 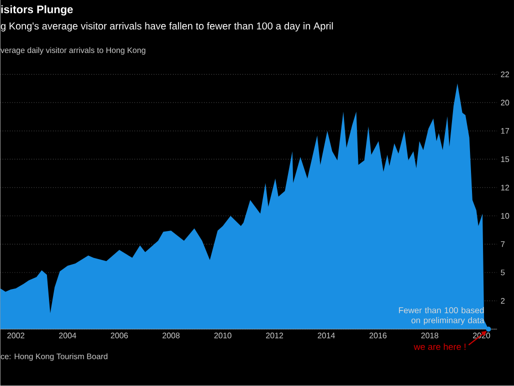 What do you see at coordinates (441, 316) in the screenshot?
I see `annotation: Fewer than 100 based on preliminary data` at bounding box center [441, 316].